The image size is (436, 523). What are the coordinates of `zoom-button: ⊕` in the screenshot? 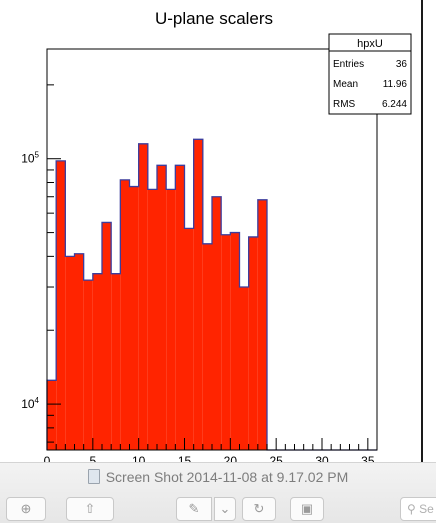 It's located at (26, 509).